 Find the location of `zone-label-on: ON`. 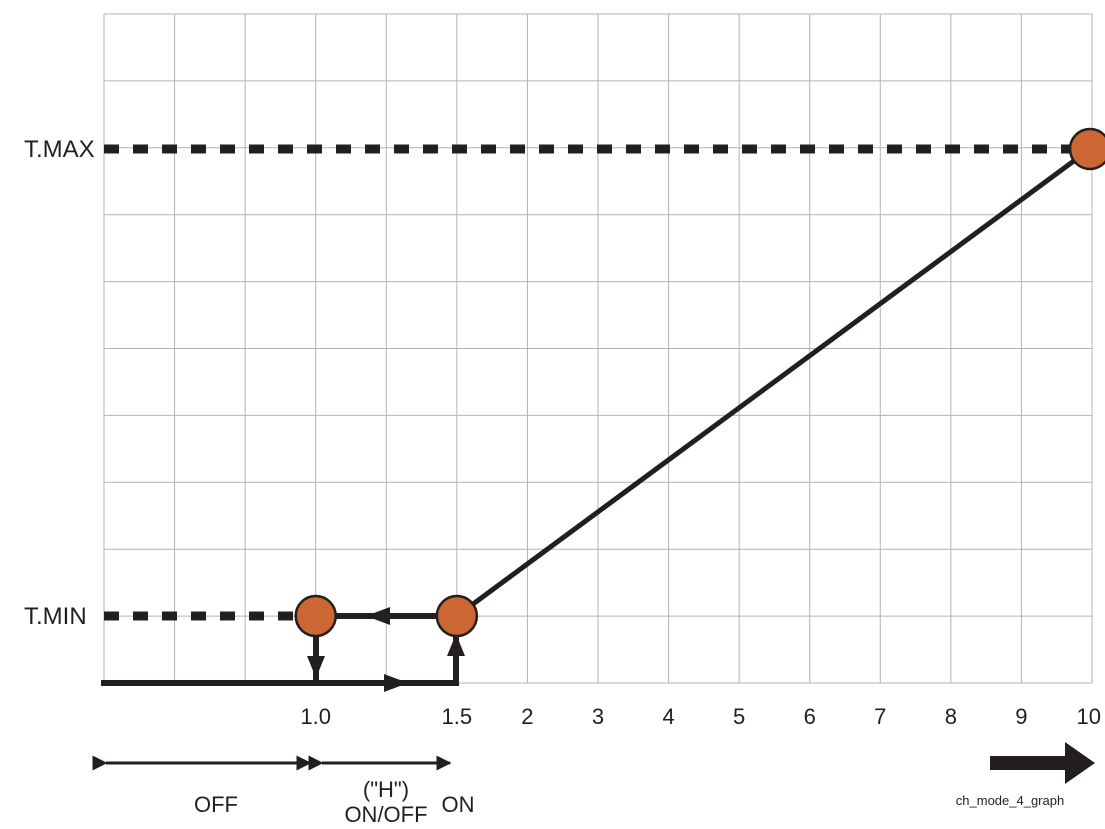

zone-label-on: ON is located at coordinates (458, 804).